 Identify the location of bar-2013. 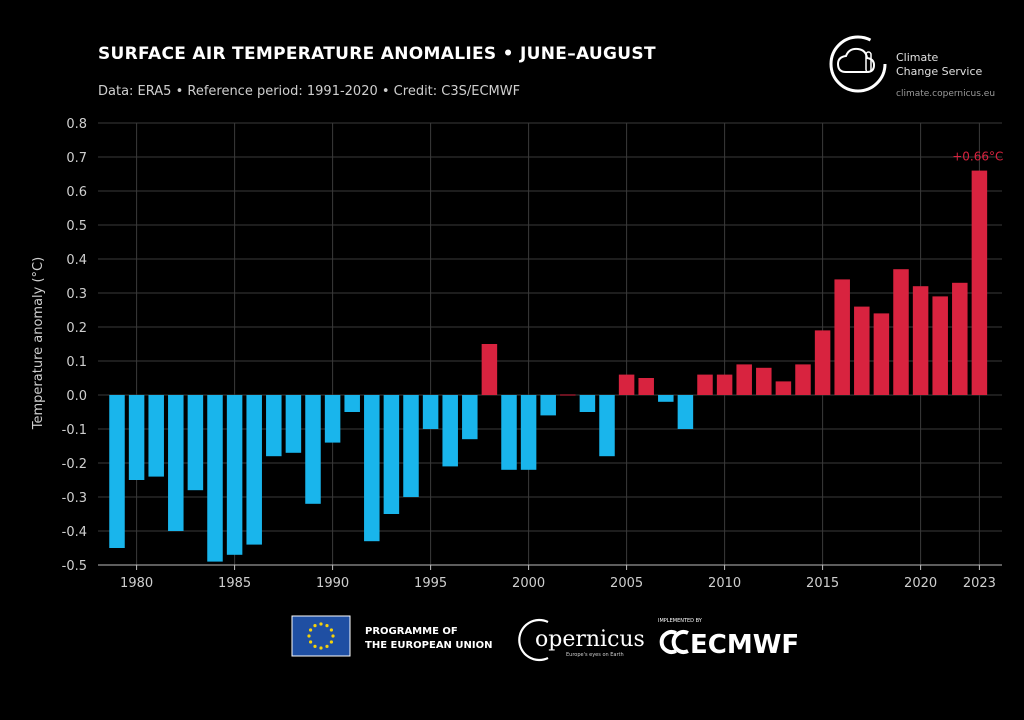
(783, 388).